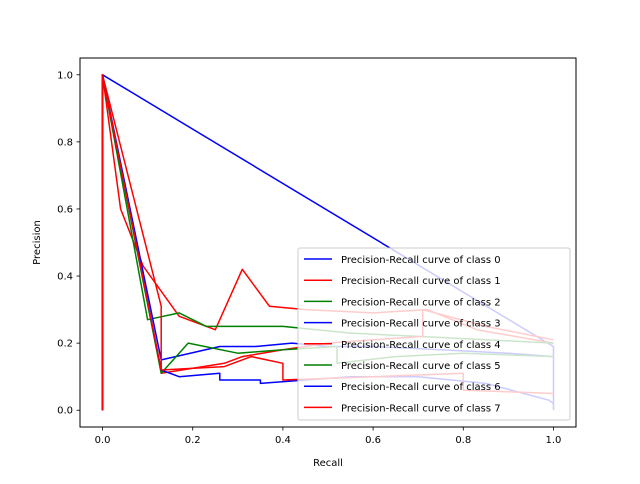 This screenshot has width=640, height=484. I want to click on legend-entry-label: Precision-Recall curve of class 6, so click(421, 387).